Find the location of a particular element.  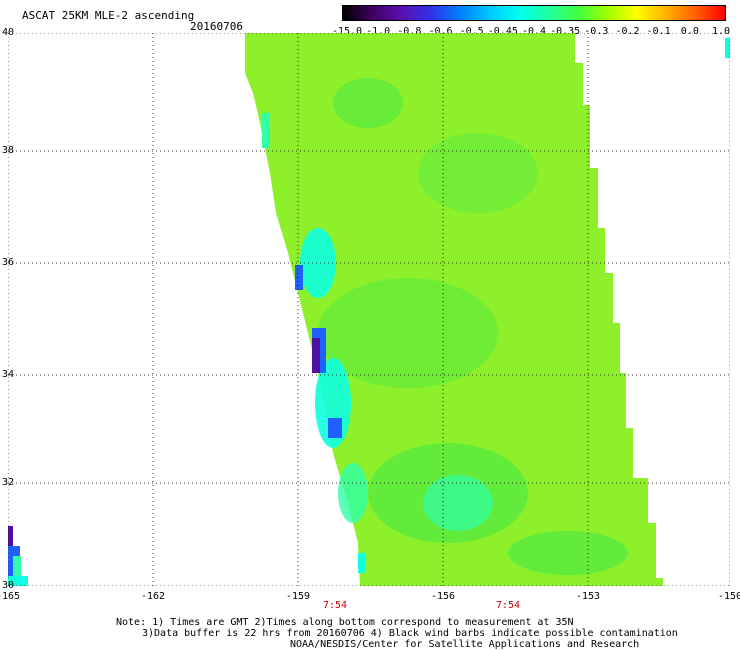

colorbar-tick-label: -0.35 is located at coordinates (565, 31).